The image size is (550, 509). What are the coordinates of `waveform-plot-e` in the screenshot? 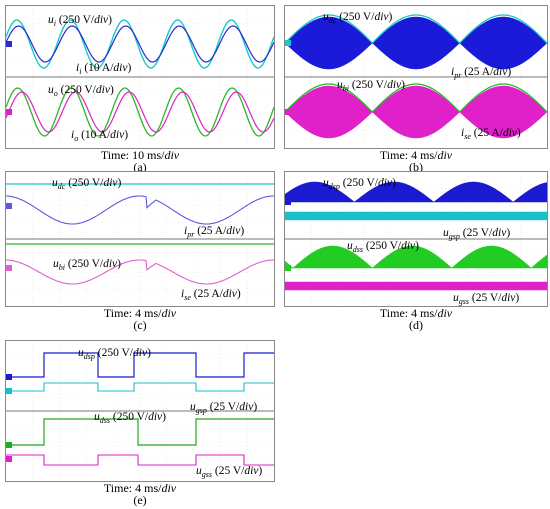 It's located at (140, 411).